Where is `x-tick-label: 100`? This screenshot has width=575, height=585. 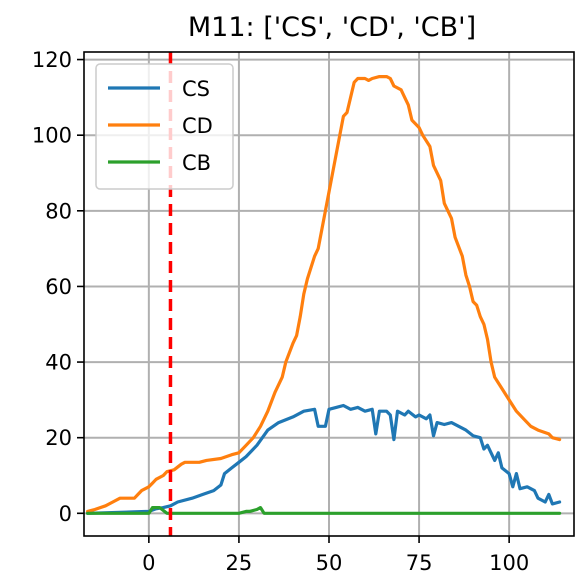 x-tick-label: 100 is located at coordinates (509, 563).